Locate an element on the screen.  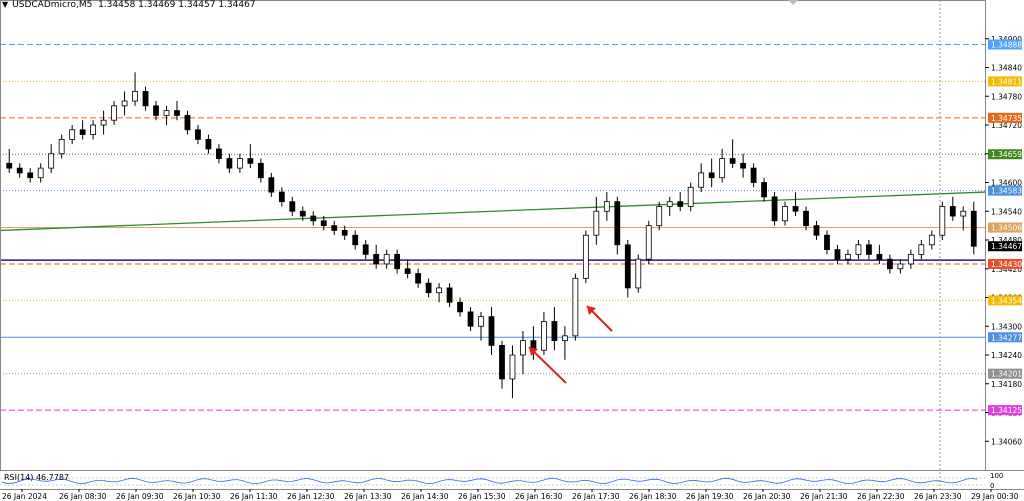
level-label-text-3: 1.34659 is located at coordinates (1006, 154).